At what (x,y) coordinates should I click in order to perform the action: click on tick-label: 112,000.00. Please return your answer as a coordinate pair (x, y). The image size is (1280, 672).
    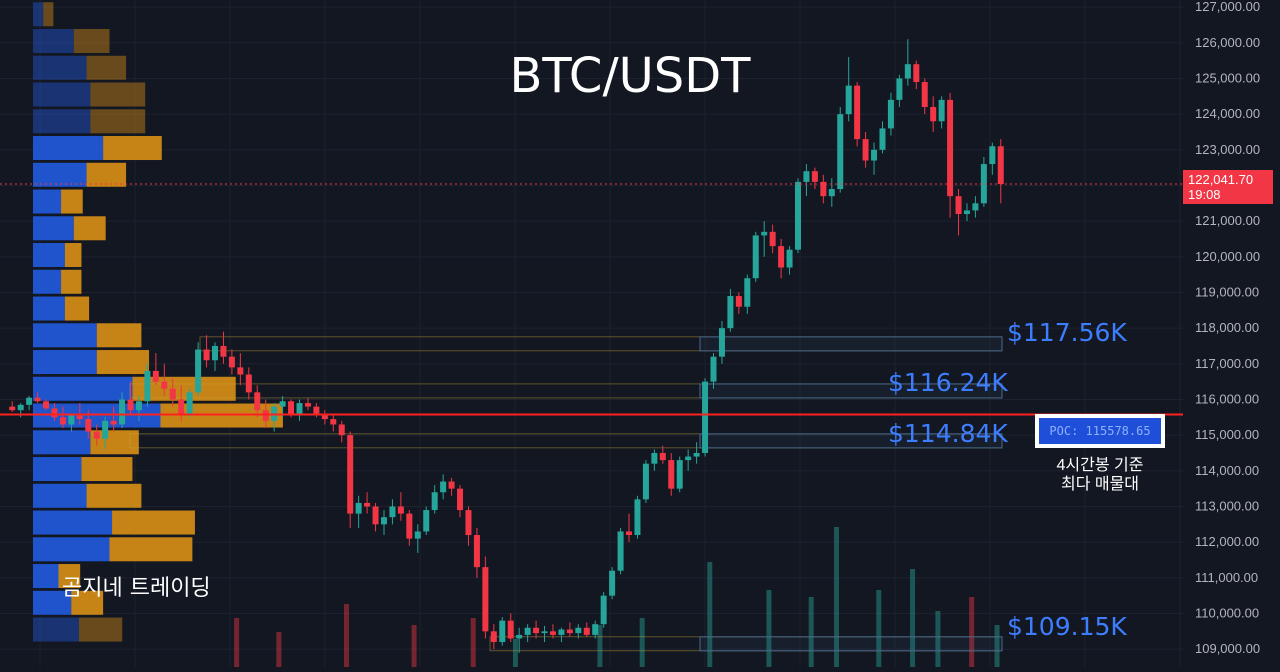
    Looking at the image, I should click on (1227, 541).